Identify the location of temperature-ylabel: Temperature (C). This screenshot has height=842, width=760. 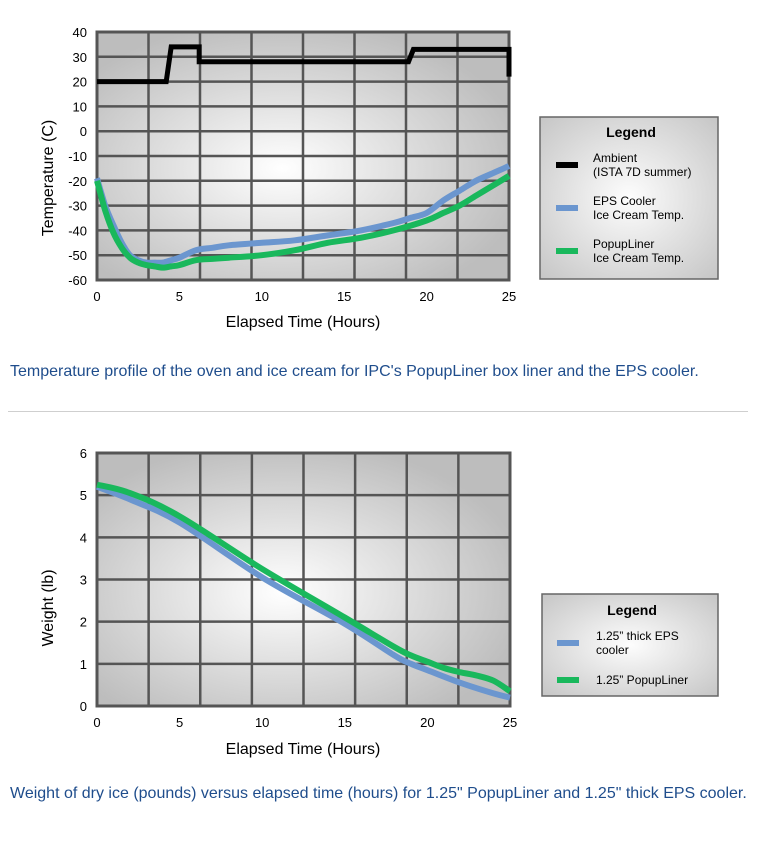
(48, 178).